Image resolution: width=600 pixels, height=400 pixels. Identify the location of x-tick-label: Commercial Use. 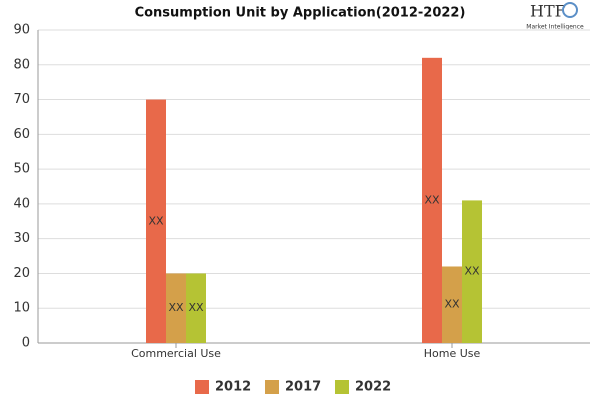
(176, 353).